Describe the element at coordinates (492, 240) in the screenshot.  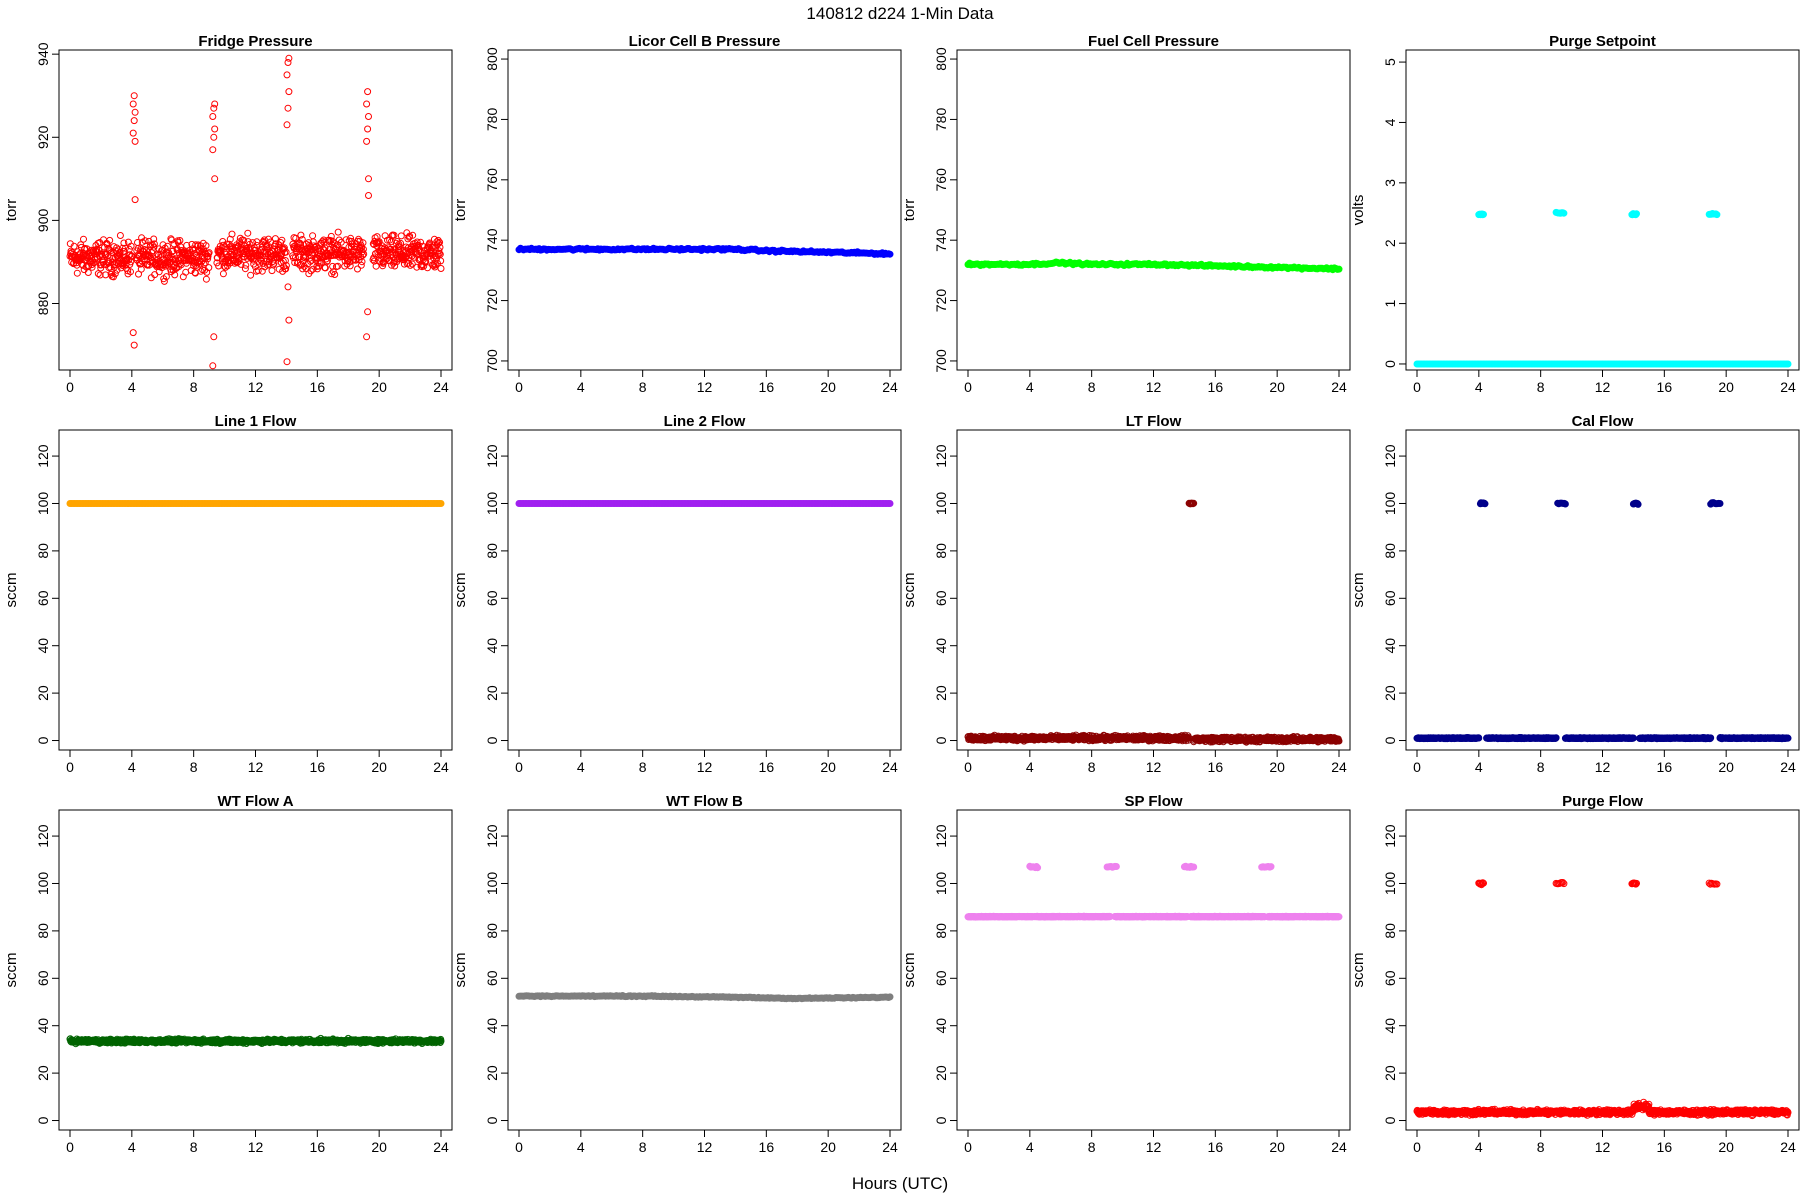
I see `y-tick-label: 740` at that location.